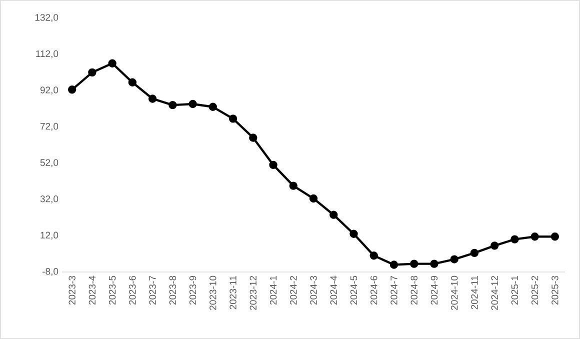 This screenshot has width=580, height=339. I want to click on y-tick-label: -8,0, so click(50, 272).